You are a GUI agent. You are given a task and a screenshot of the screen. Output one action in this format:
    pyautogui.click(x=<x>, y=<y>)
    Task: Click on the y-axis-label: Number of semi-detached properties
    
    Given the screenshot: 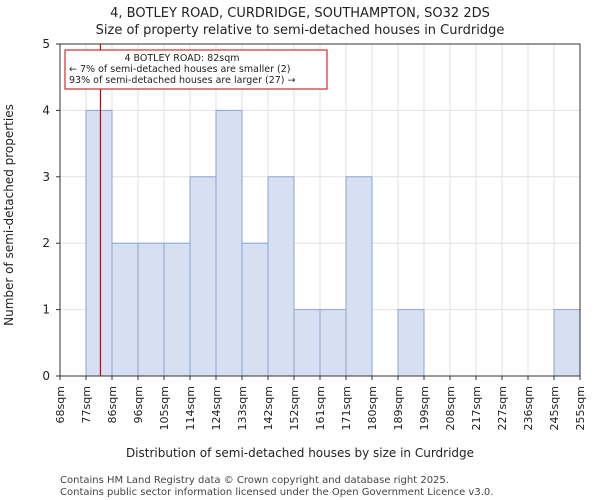 What is the action you would take?
    pyautogui.click(x=9, y=215)
    